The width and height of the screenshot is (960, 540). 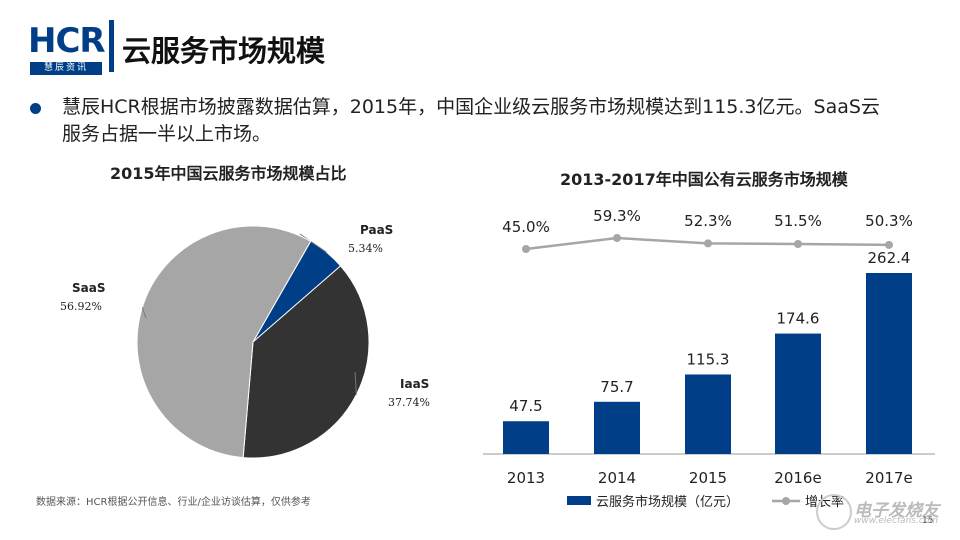 I want to click on bar-chart-title: 2013-2017年中国公有云服务市场规模, so click(x=704, y=179).